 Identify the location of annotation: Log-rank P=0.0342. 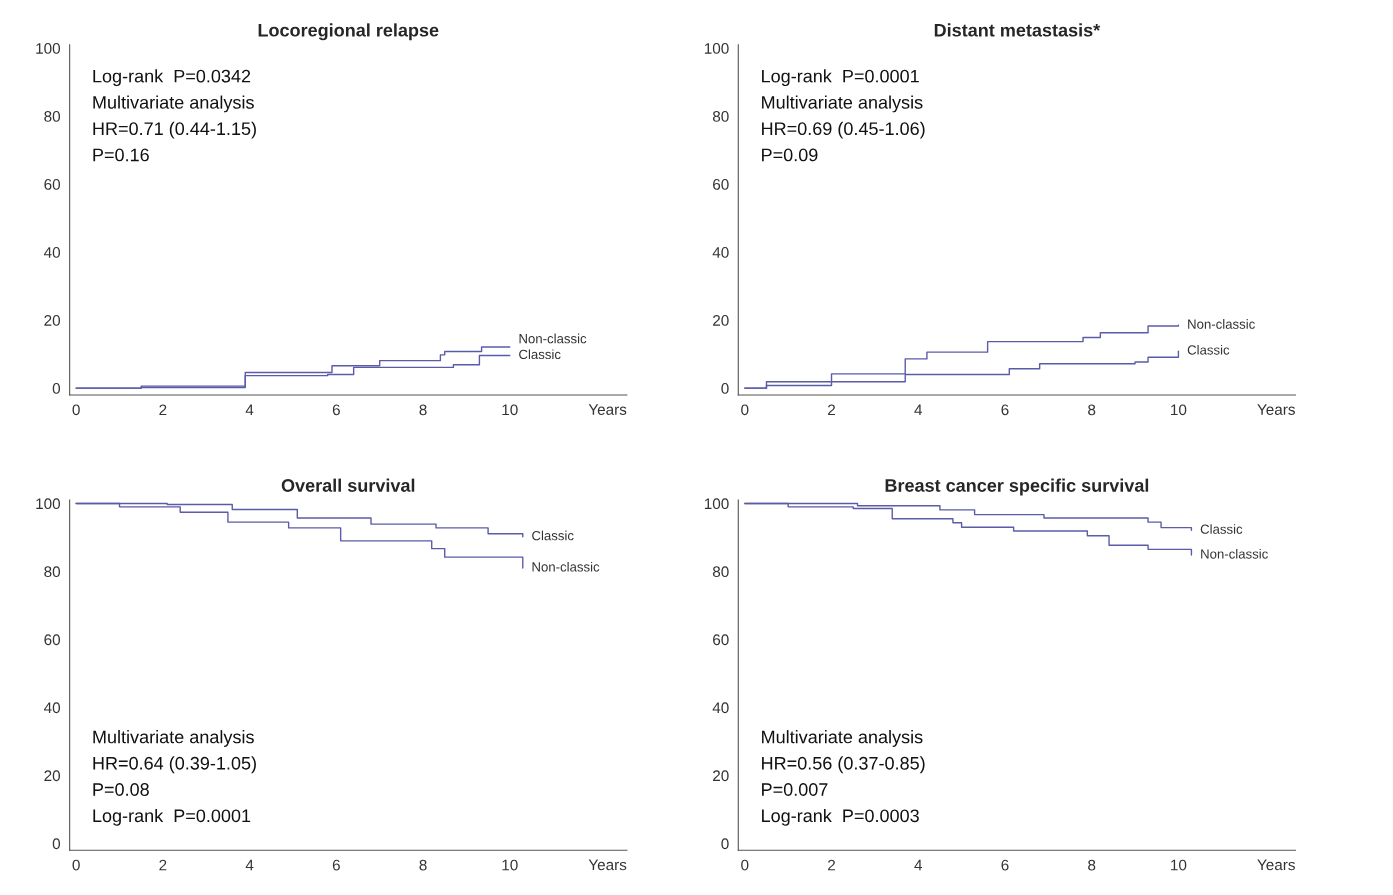
(172, 78).